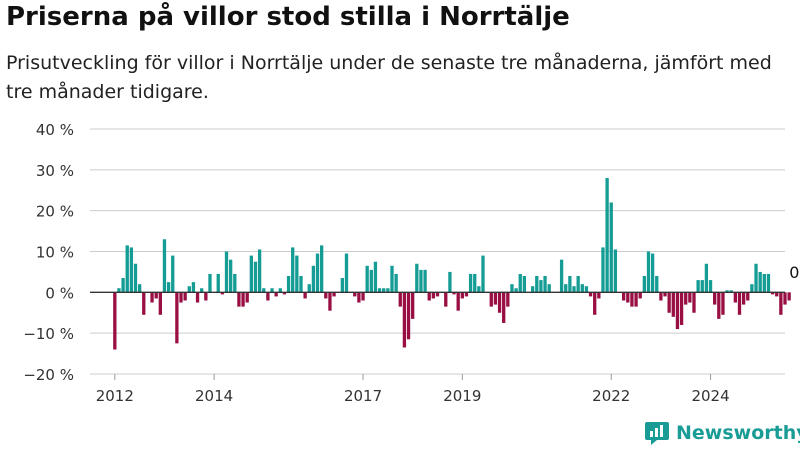 This screenshot has height=450, width=800. Describe the element at coordinates (48, 375) in the screenshot. I see `y-tick-label: −20 %` at that location.